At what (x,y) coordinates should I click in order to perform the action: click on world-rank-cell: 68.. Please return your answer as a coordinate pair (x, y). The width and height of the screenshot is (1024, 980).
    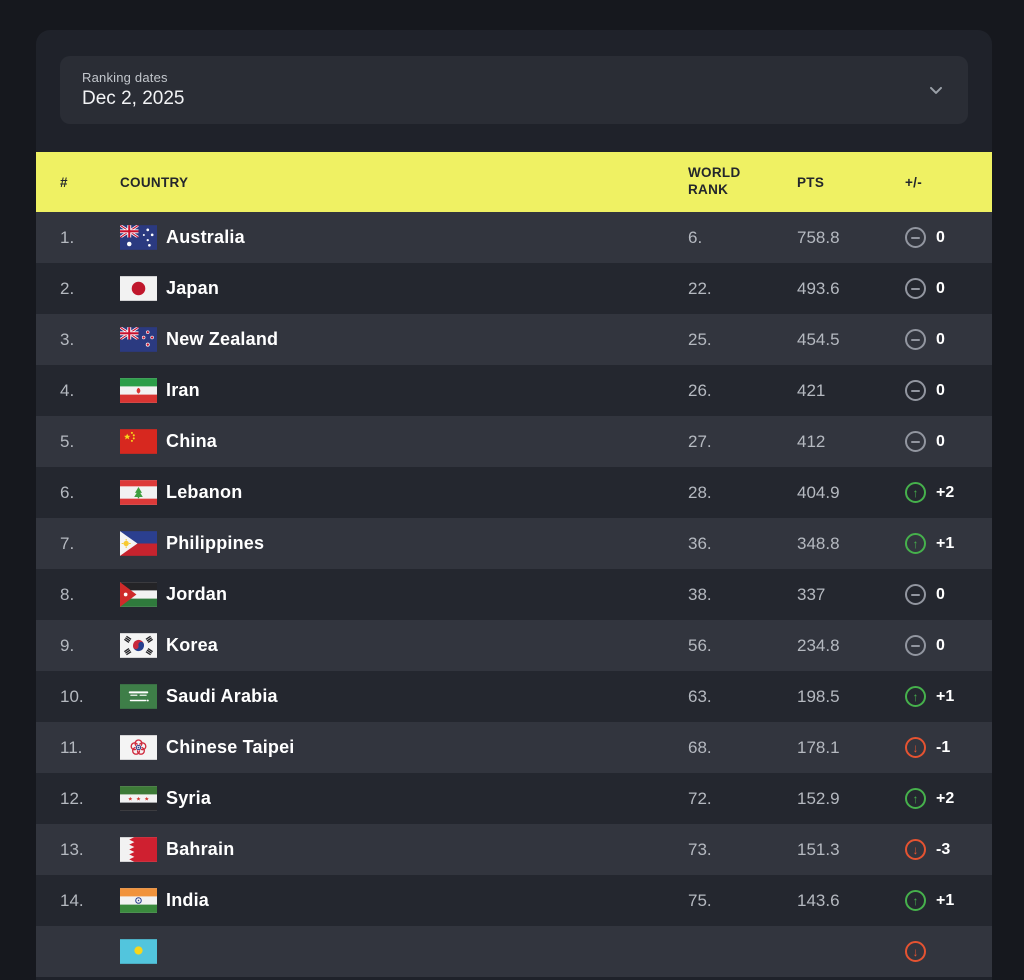
    Looking at the image, I should click on (700, 747).